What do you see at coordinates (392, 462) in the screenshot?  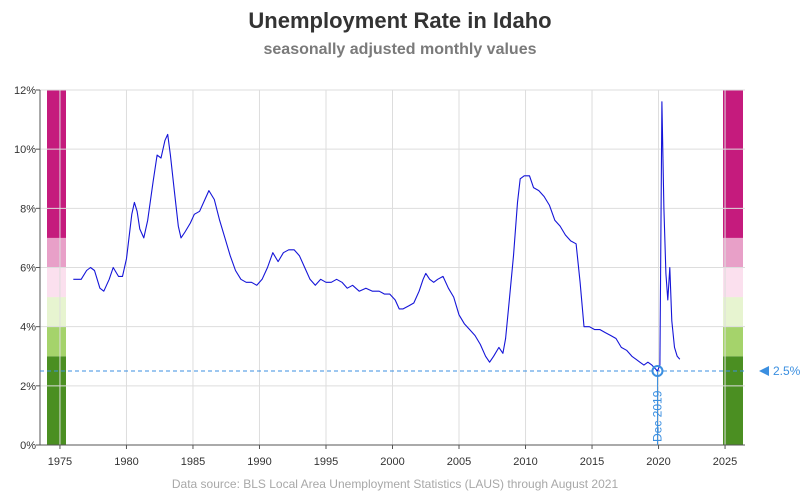 I see `x-tick-label: 2000` at bounding box center [392, 462].